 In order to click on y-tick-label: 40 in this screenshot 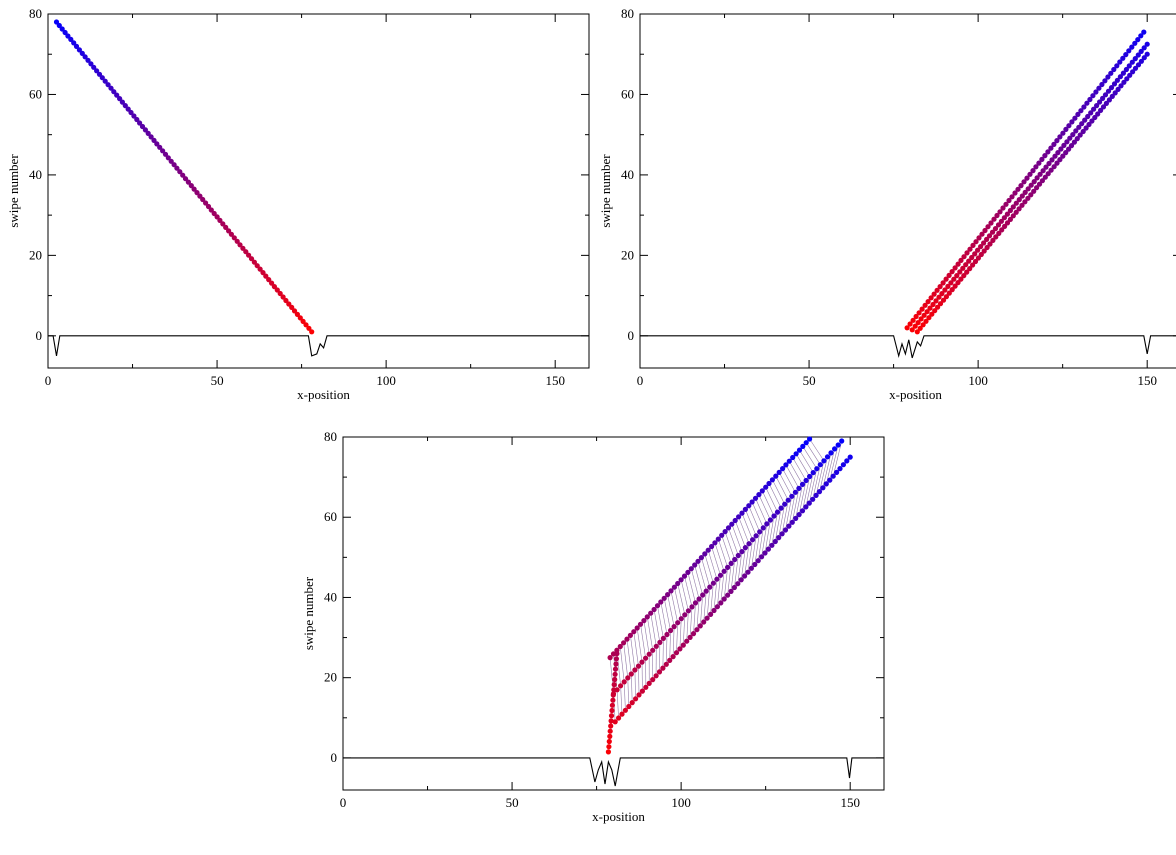, I will do `click(330, 596)`.